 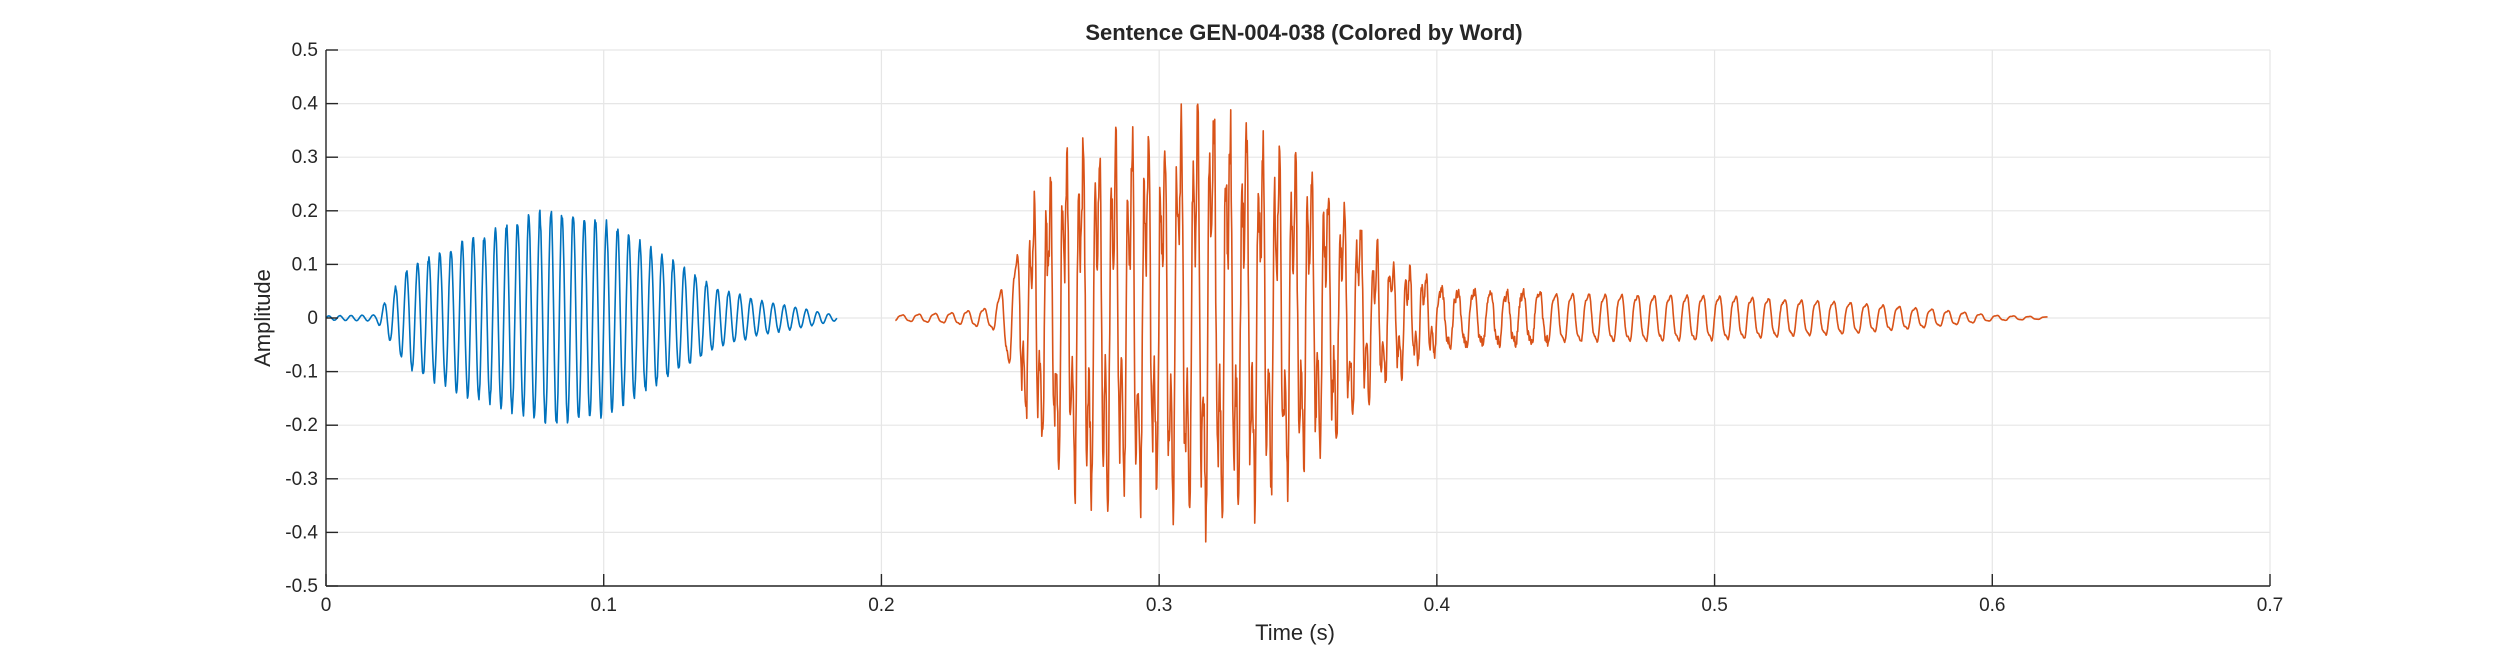 I want to click on y-tick-label: 0.1, so click(x=305, y=264).